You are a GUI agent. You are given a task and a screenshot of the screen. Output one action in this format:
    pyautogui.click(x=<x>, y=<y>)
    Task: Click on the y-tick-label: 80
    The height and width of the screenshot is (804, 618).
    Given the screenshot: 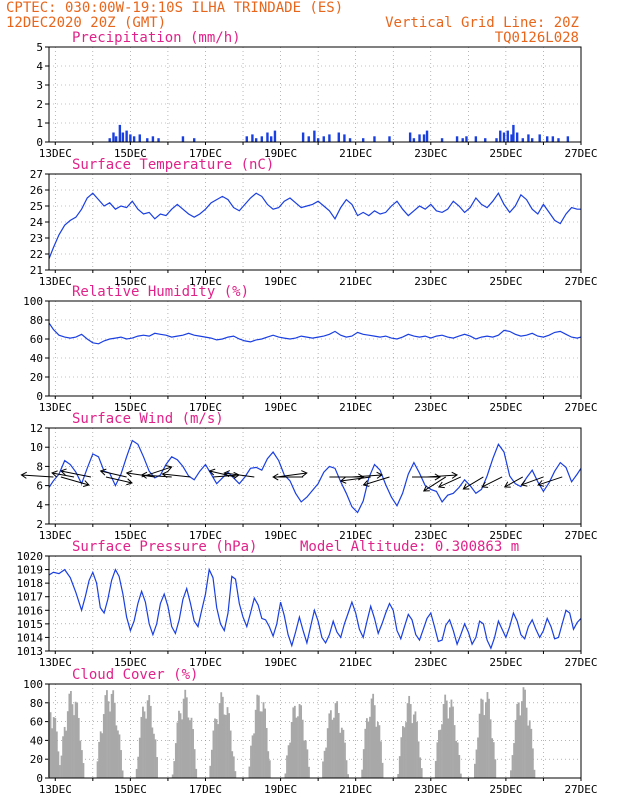 What is the action you would take?
    pyautogui.click(x=36, y=320)
    